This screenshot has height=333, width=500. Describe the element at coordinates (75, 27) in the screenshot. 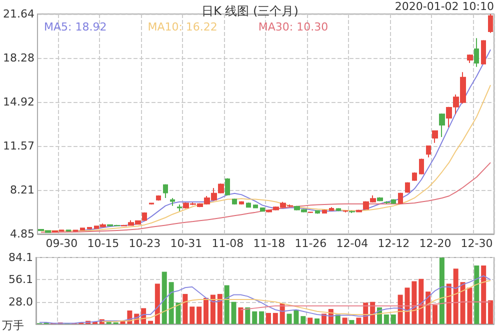

I see `text: MA5: 18.92` at that location.